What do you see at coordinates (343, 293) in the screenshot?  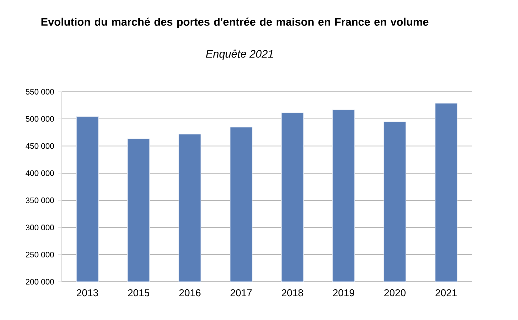 I see `x-tick-label: 2019` at bounding box center [343, 293].